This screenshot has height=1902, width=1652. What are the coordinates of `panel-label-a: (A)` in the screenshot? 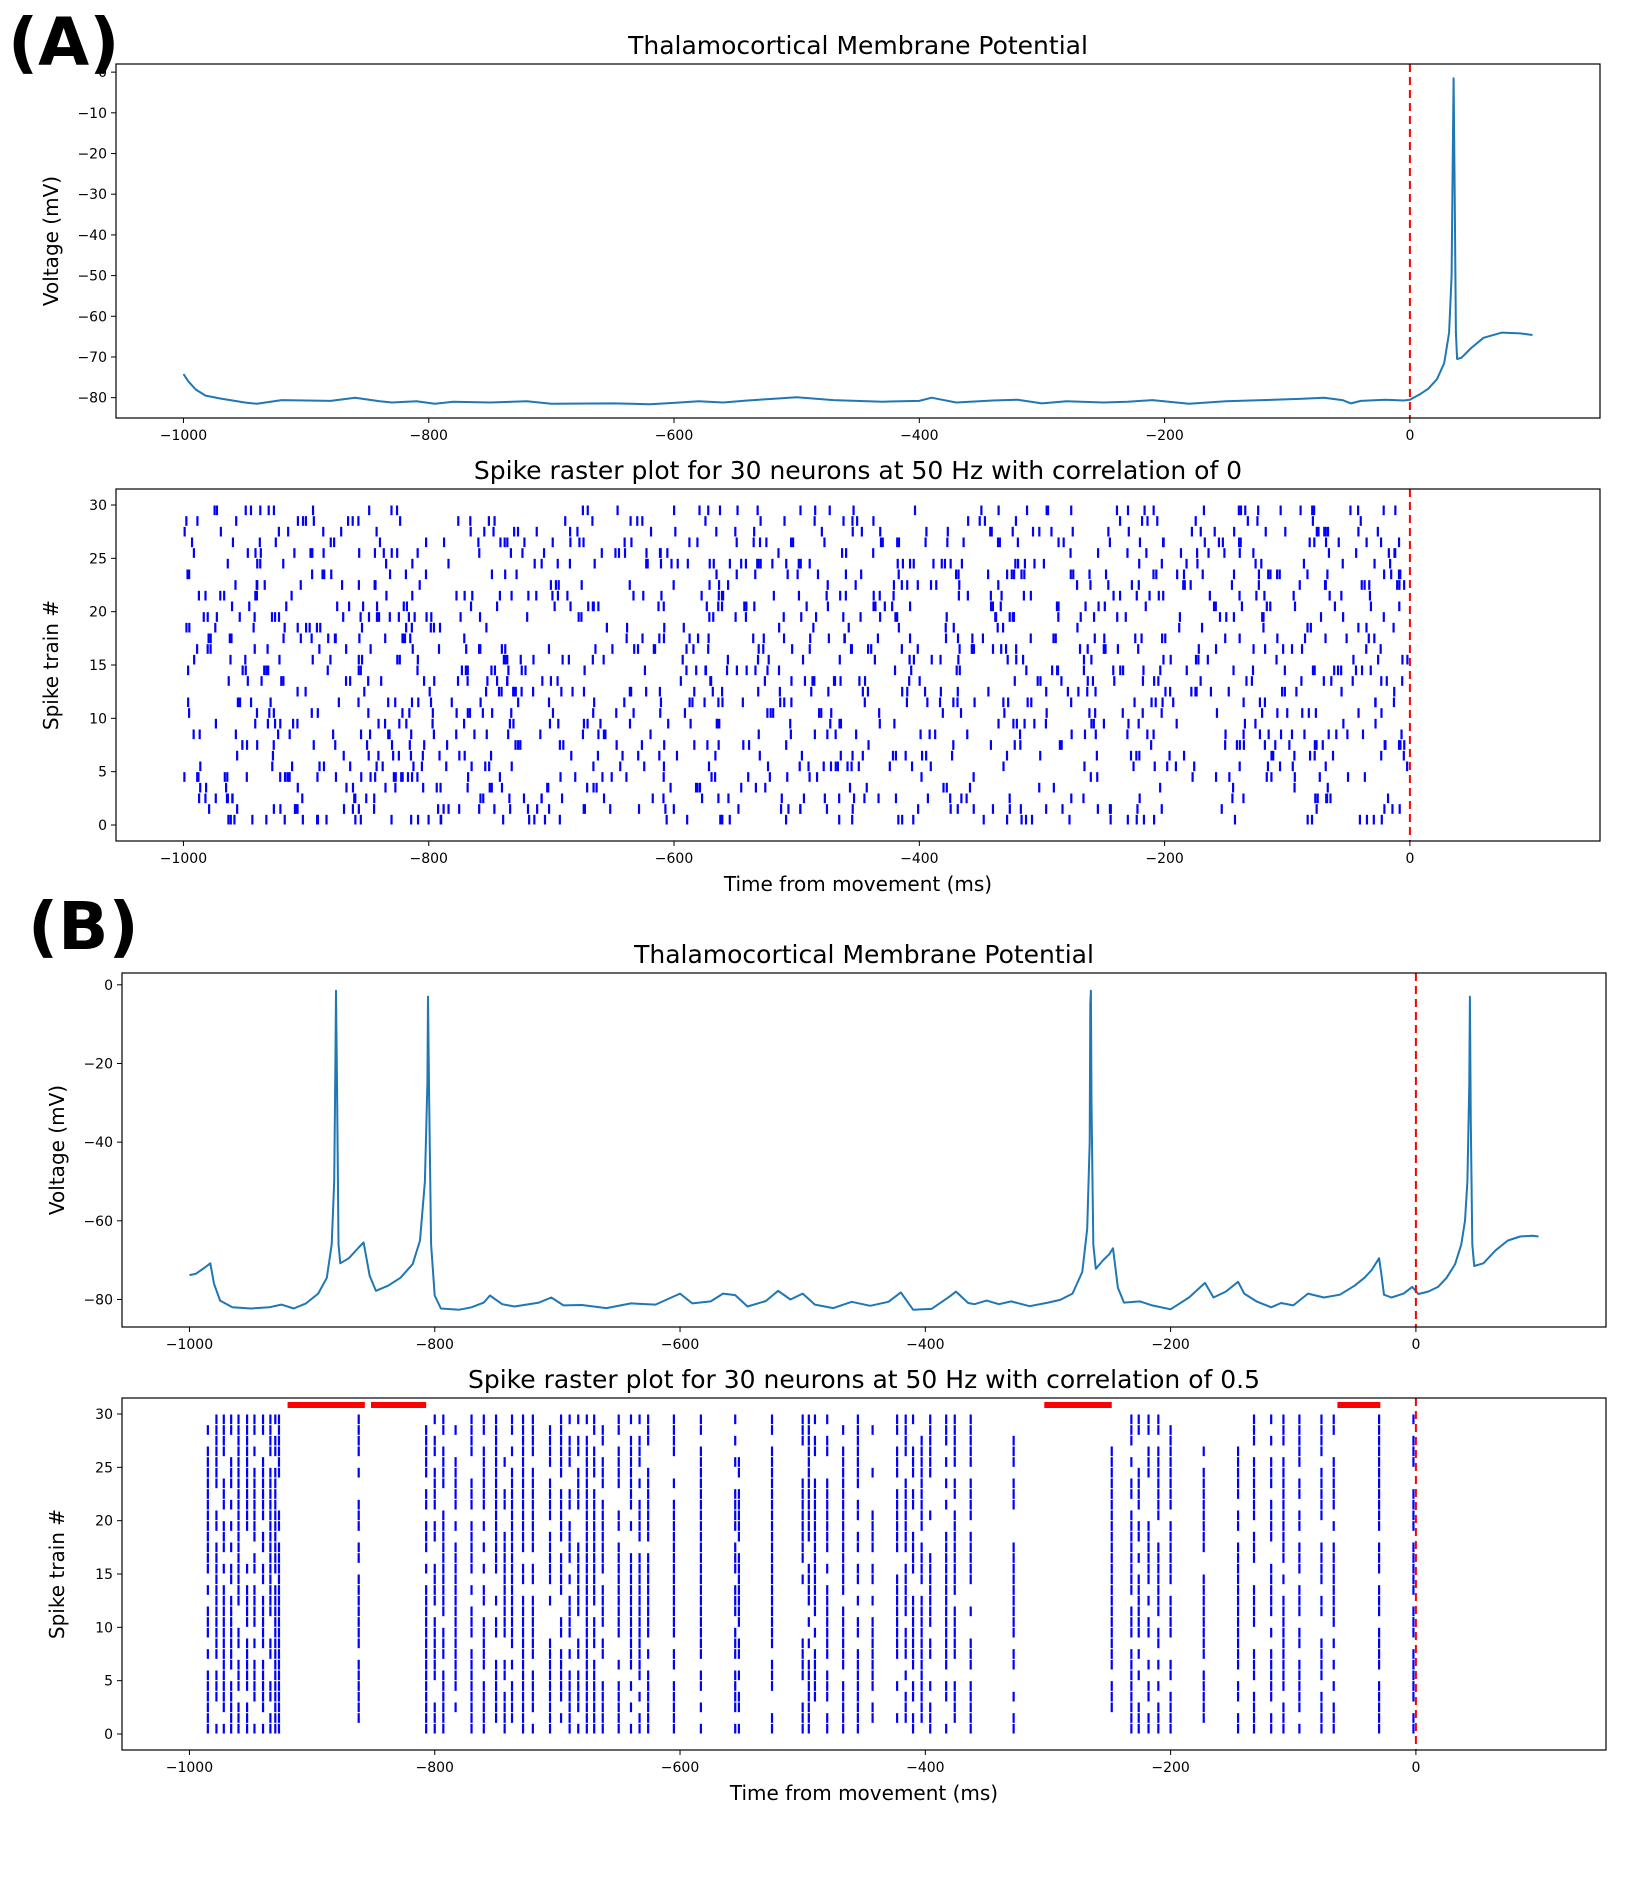 It's located at (64, 42).